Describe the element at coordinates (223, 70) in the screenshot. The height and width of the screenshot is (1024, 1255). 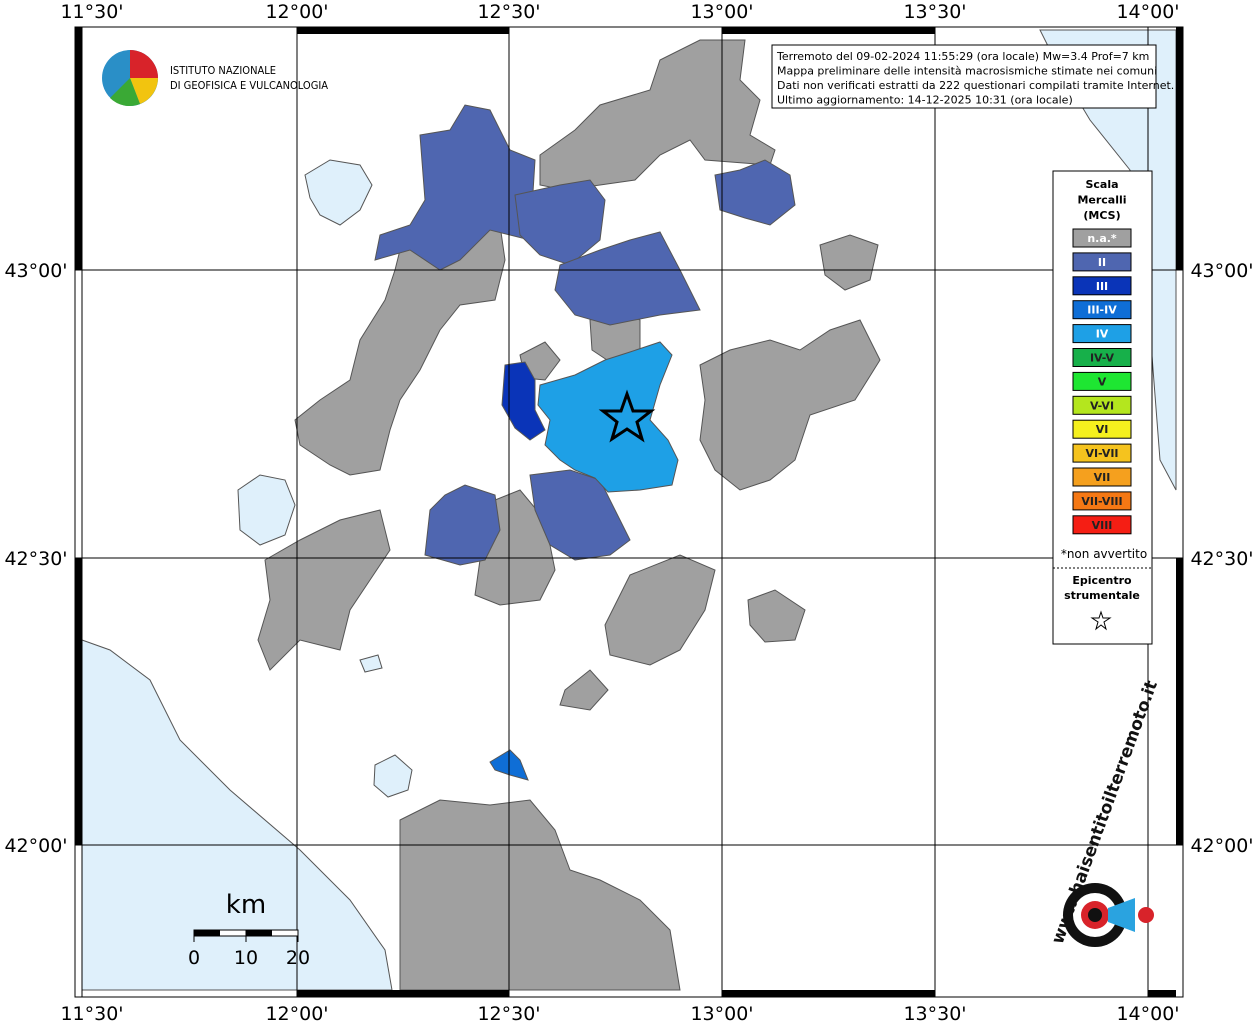
I see `logo-text: ISTITUTO NAZIONALE` at that location.